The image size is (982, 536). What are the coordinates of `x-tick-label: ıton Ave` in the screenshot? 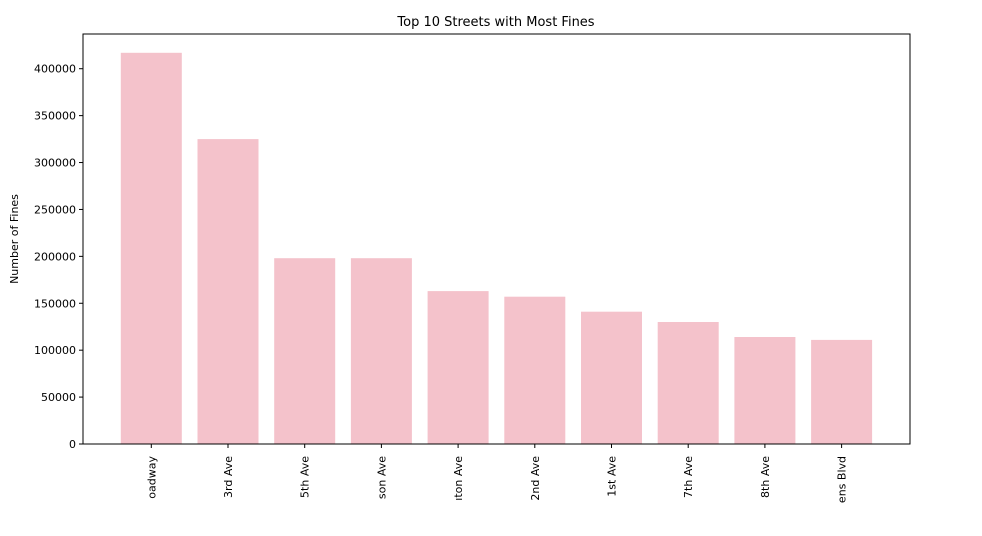 It's located at (458, 478).